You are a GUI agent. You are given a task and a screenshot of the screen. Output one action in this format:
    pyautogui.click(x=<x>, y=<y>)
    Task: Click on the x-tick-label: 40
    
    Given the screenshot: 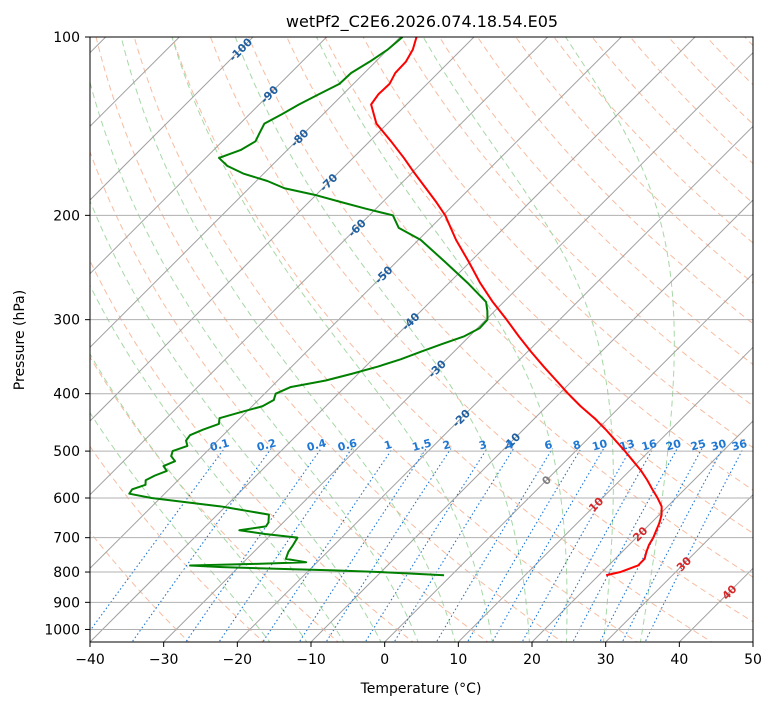 What is the action you would take?
    pyautogui.click(x=679, y=660)
    